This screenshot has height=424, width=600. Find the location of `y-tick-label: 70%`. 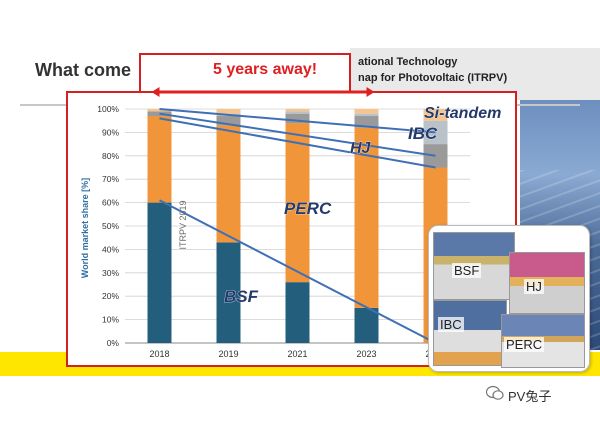

y-tick-label: 70% is located at coordinates (110, 179).